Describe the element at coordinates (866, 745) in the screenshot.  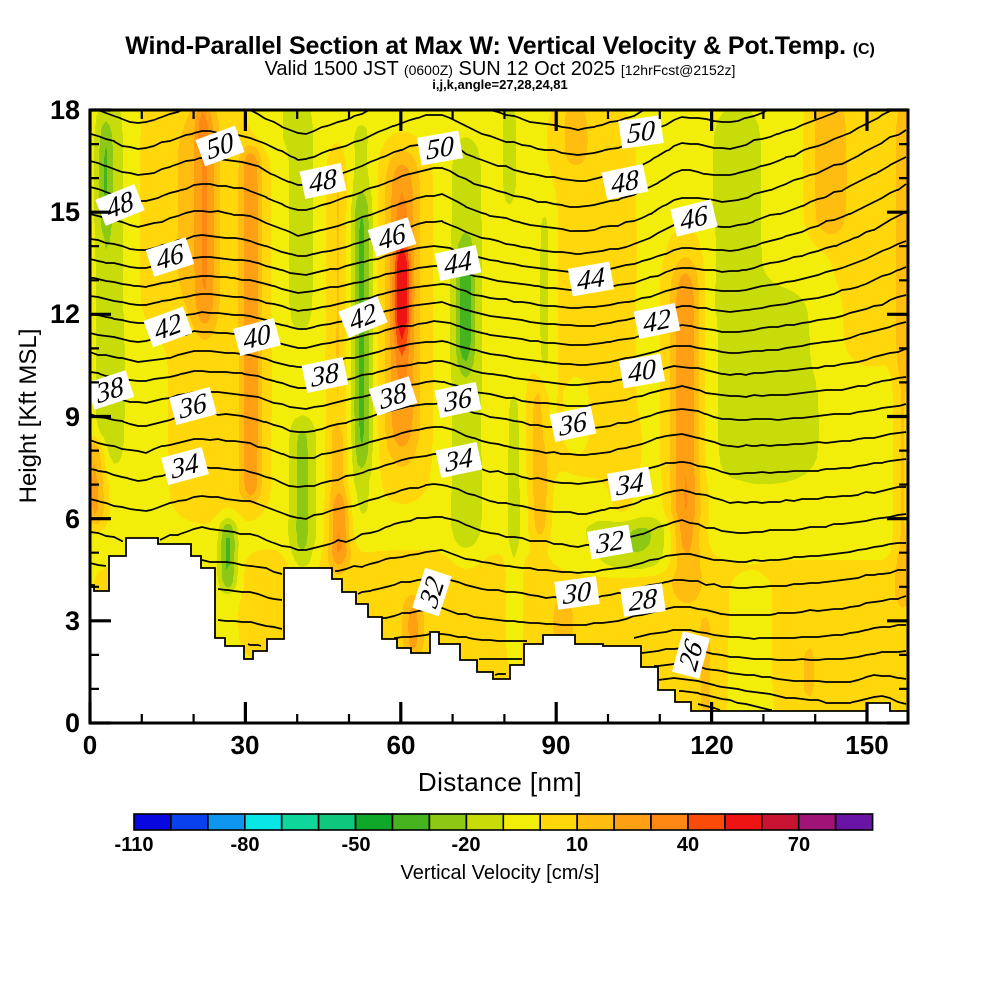
I see `svg-text: 150` at that location.